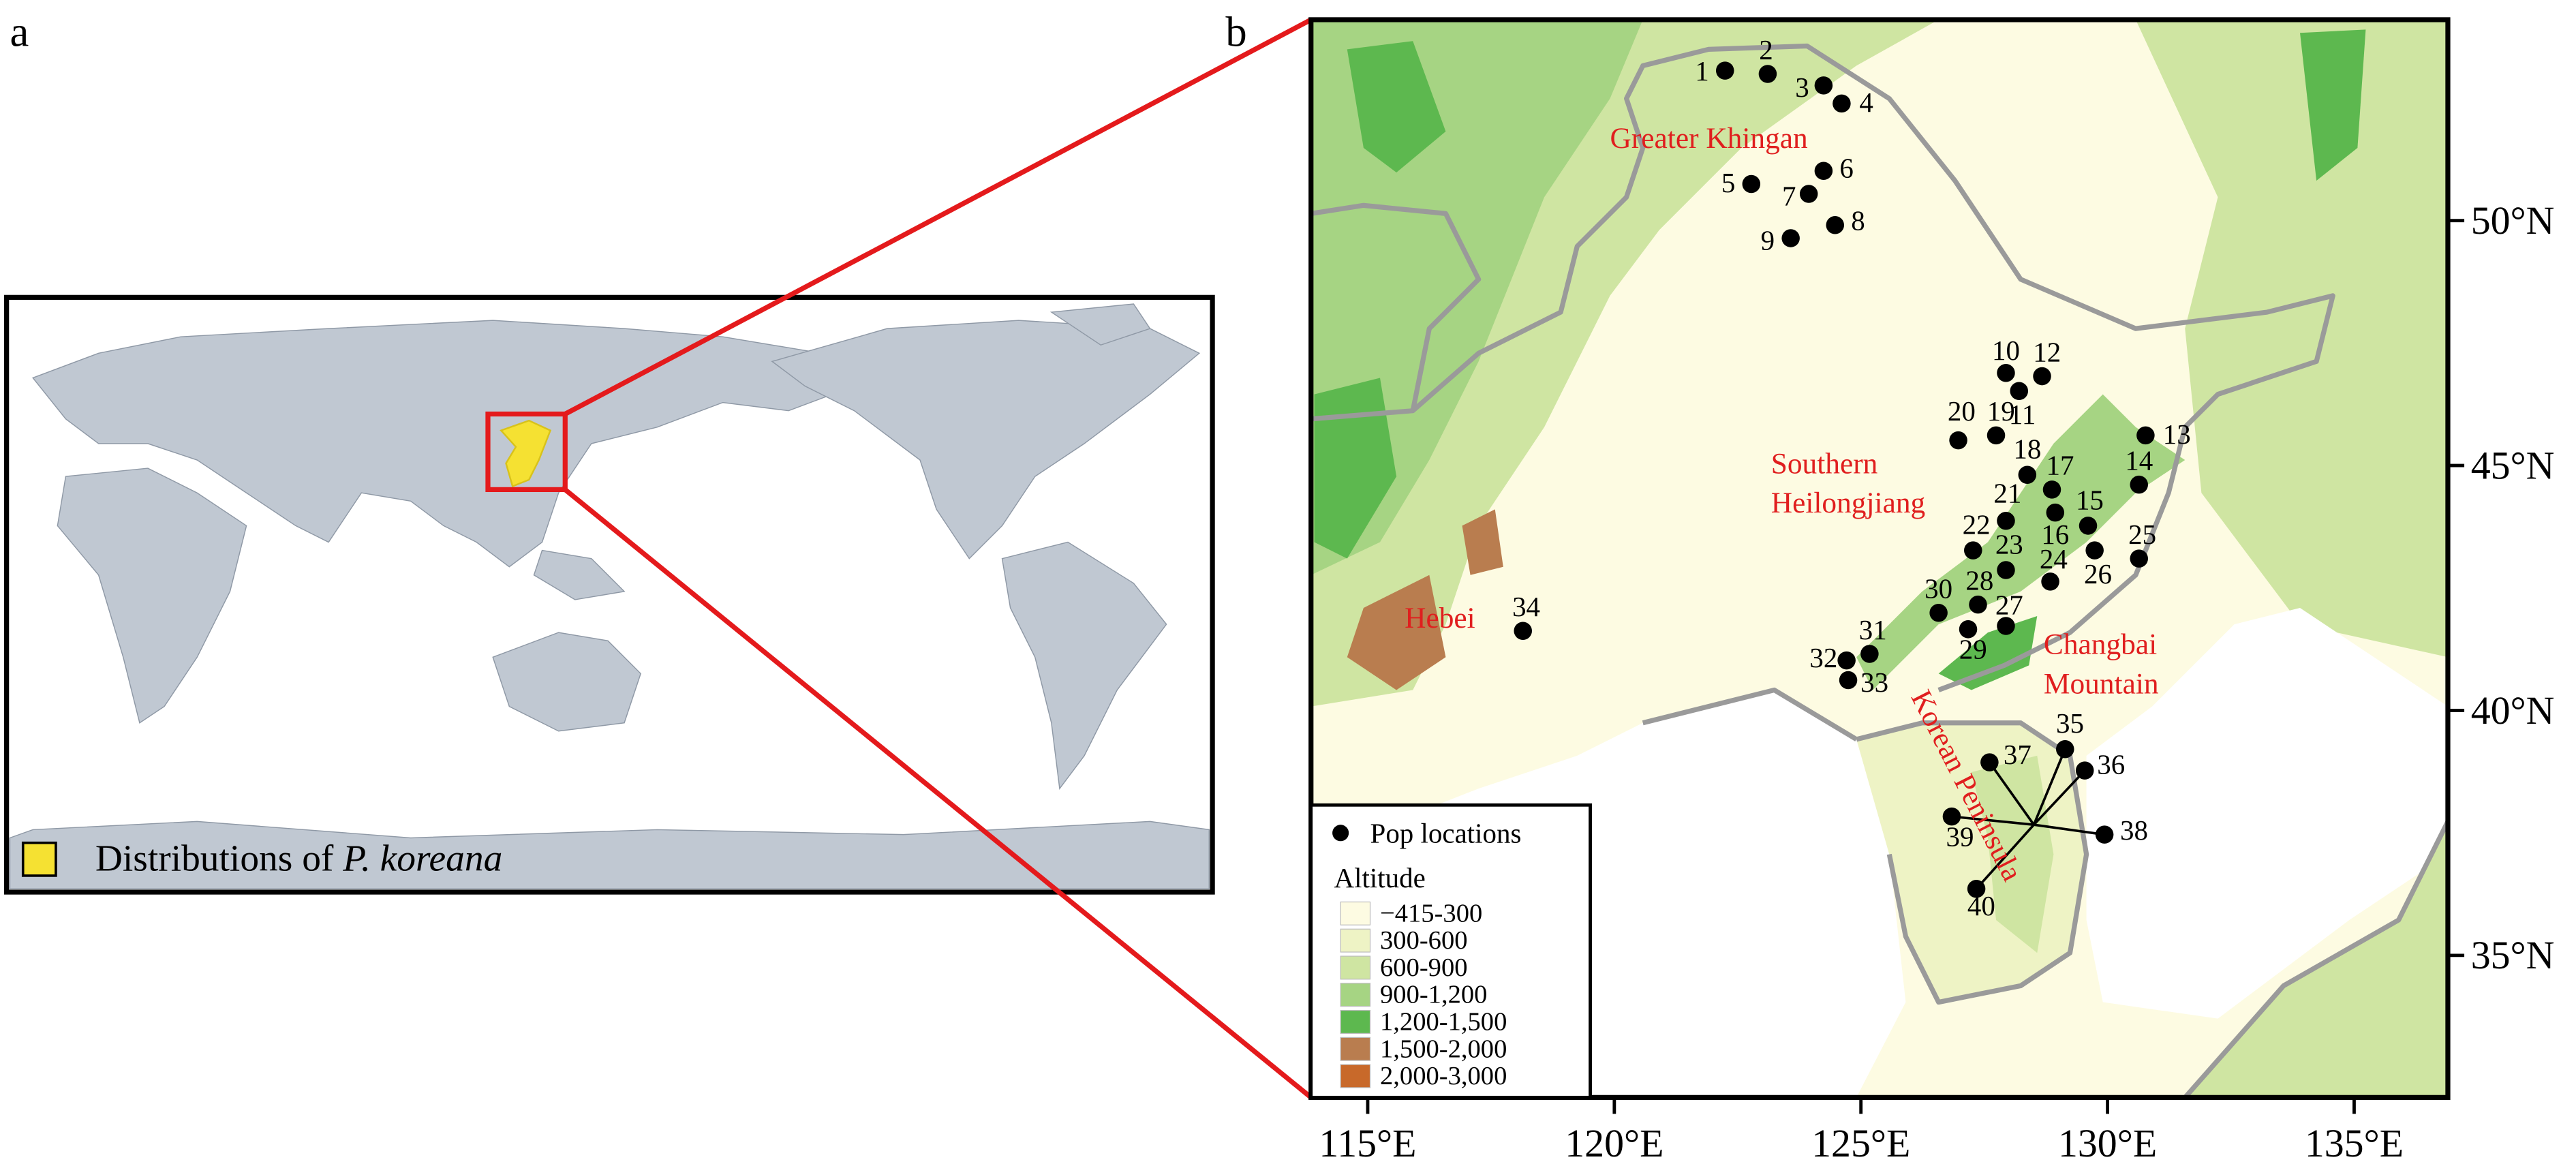 The height and width of the screenshot is (1164, 2576). I want to click on pop-label: 34, so click(1526, 606).